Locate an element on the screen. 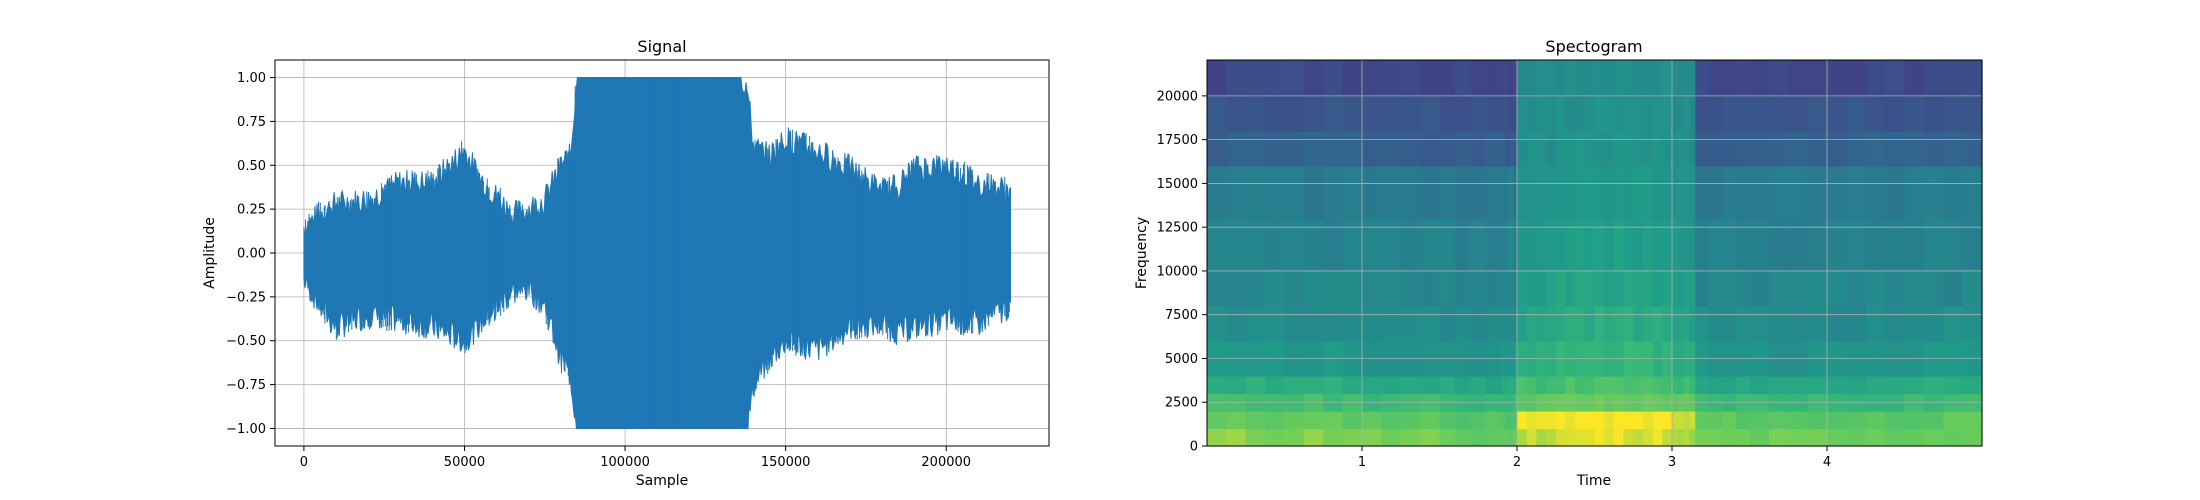 This screenshot has width=2200, height=500. signal-x-tick-label: 0 is located at coordinates (304, 462).